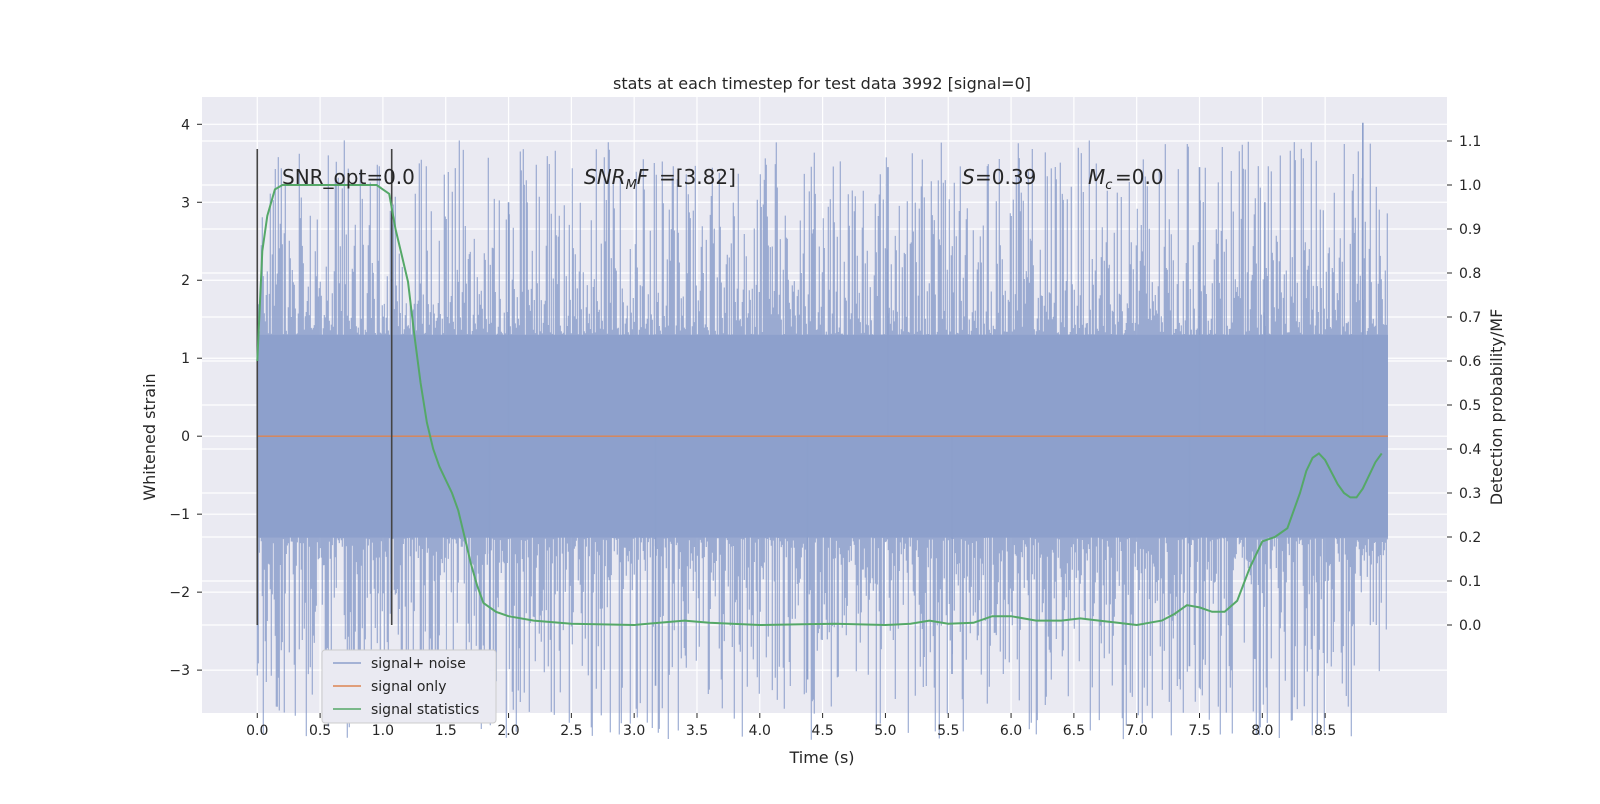  I want to click on y-tick-label-2: 2, so click(185, 281).